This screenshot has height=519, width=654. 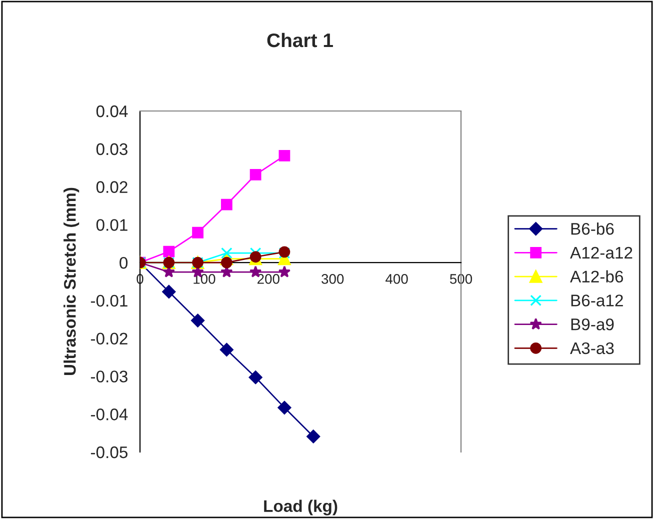 I want to click on legend-label: A3-a3, so click(x=592, y=348).